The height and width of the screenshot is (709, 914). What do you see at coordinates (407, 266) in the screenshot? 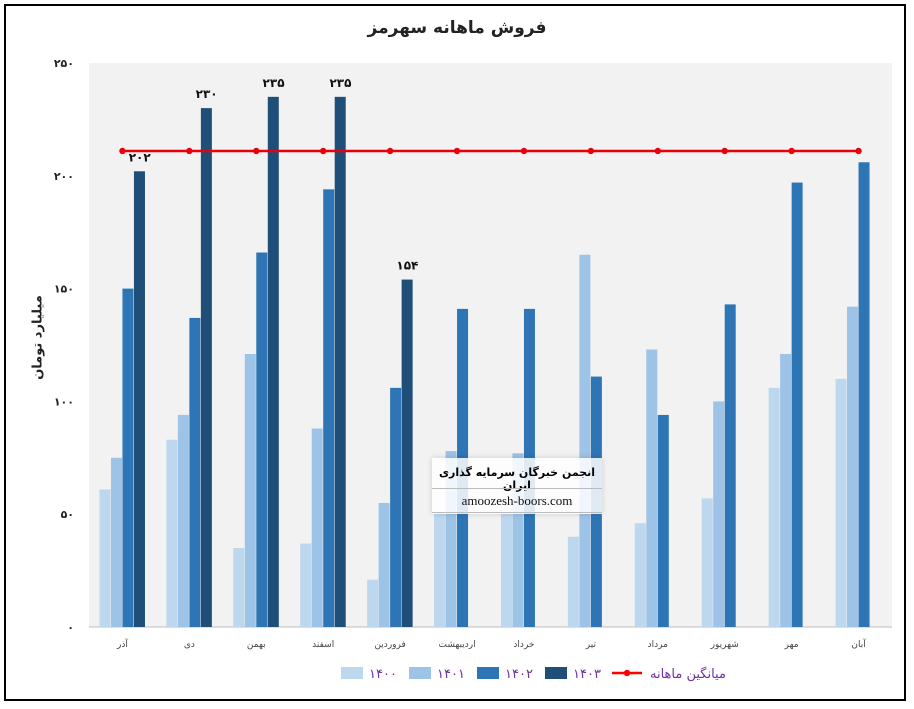
I see `data-label: ۱۵۴` at bounding box center [407, 266].